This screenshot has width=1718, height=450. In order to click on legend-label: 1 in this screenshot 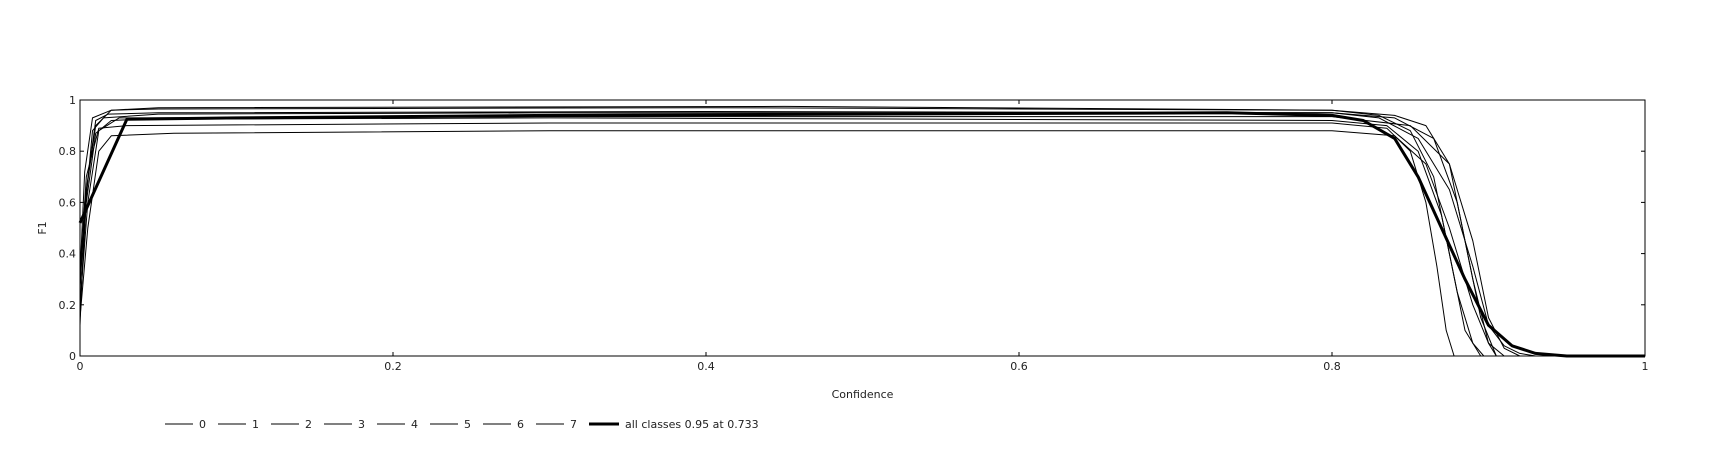, I will do `click(255, 424)`.